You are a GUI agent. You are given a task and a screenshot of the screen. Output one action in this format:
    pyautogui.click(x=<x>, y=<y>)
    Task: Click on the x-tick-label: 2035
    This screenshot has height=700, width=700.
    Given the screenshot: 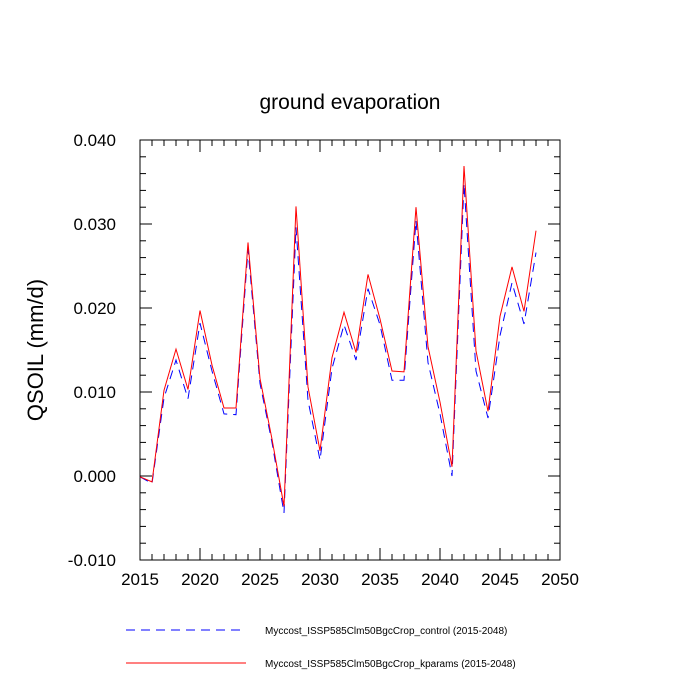 What is the action you would take?
    pyautogui.click(x=380, y=579)
    